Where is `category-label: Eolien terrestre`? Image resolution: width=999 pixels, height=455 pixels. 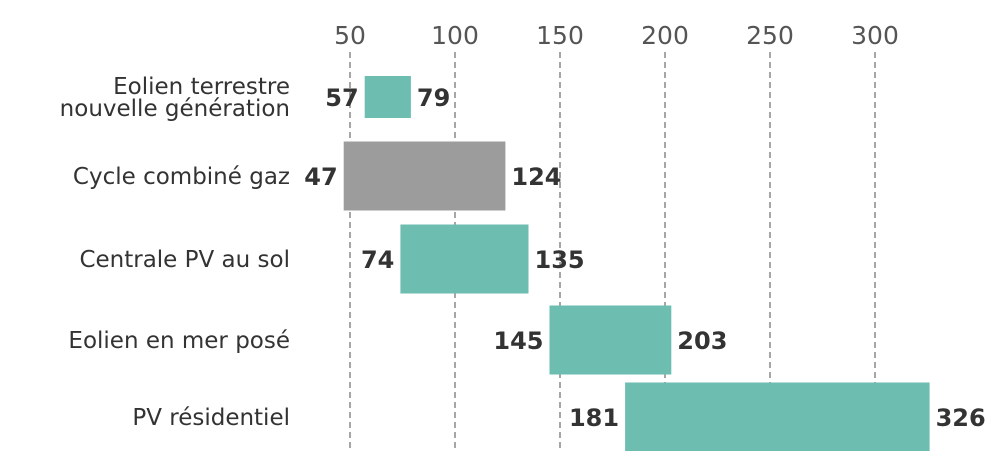 category-label: Eolien terrestre is located at coordinates (201, 87).